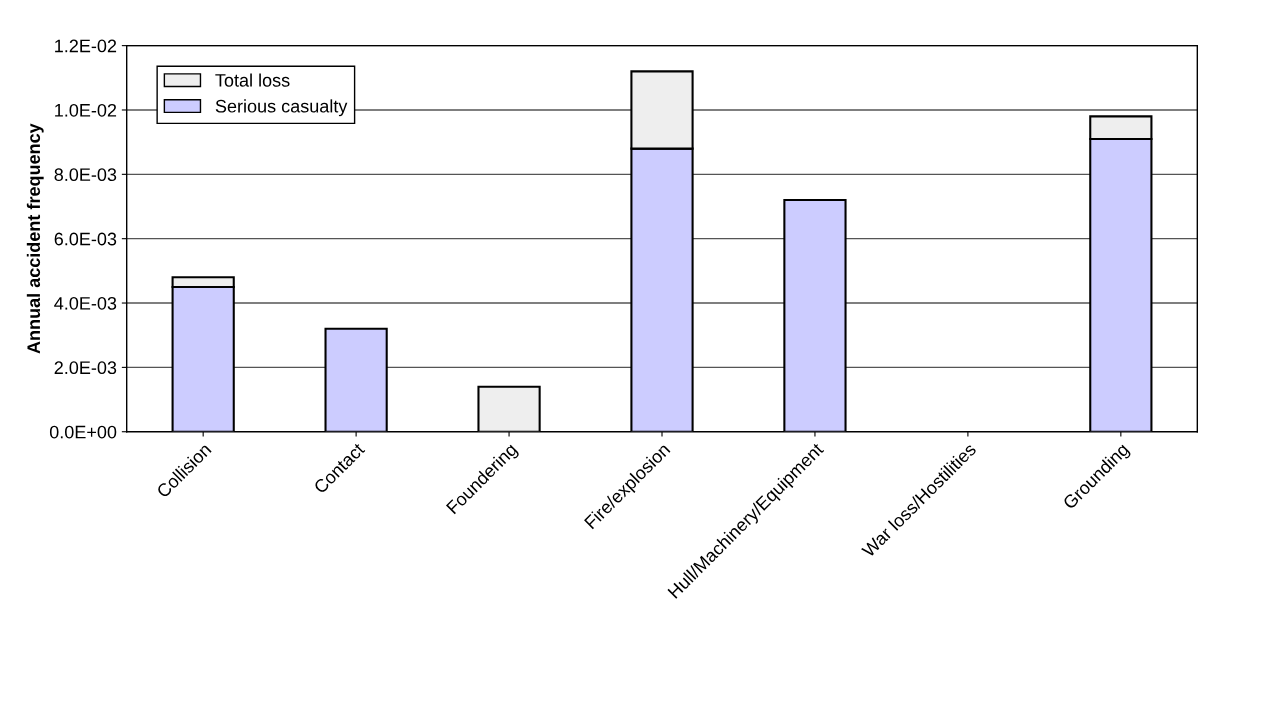 The image size is (1267, 702). Describe the element at coordinates (281, 108) in the screenshot. I see `legend-label: Serious casualty` at that location.